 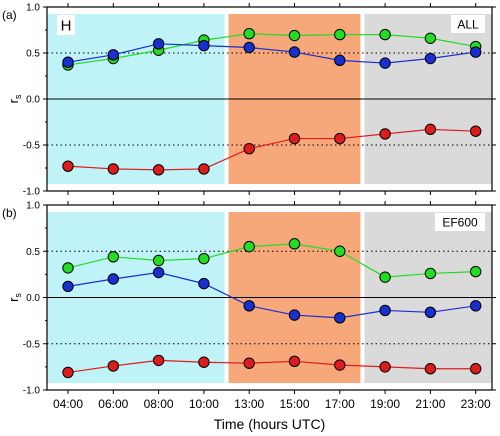 I want to click on x-tick-label: 10:00, so click(x=204, y=404).